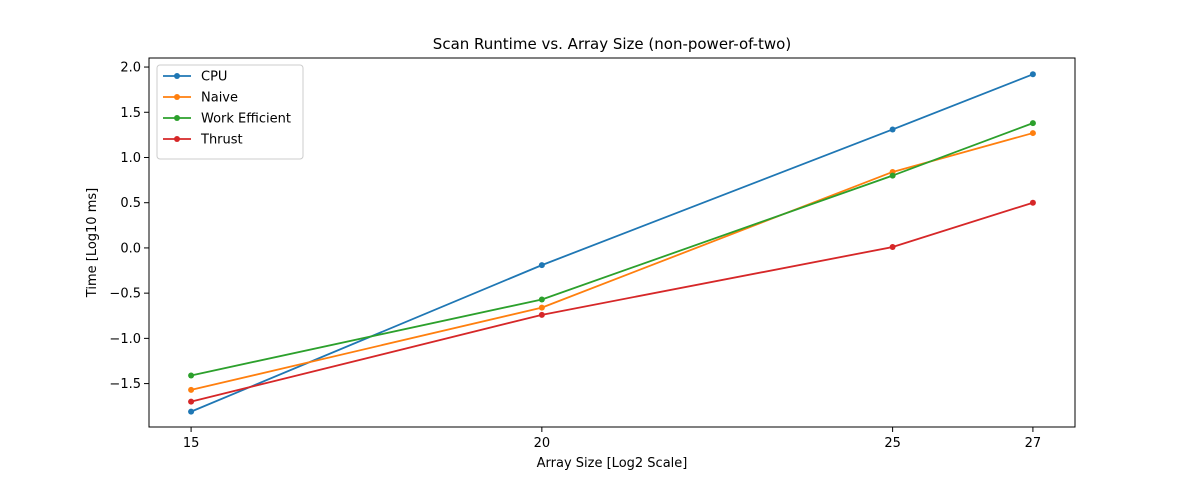 Image resolution: width=1194 pixels, height=480 pixels. I want to click on x-tick-label: 20, so click(542, 443).